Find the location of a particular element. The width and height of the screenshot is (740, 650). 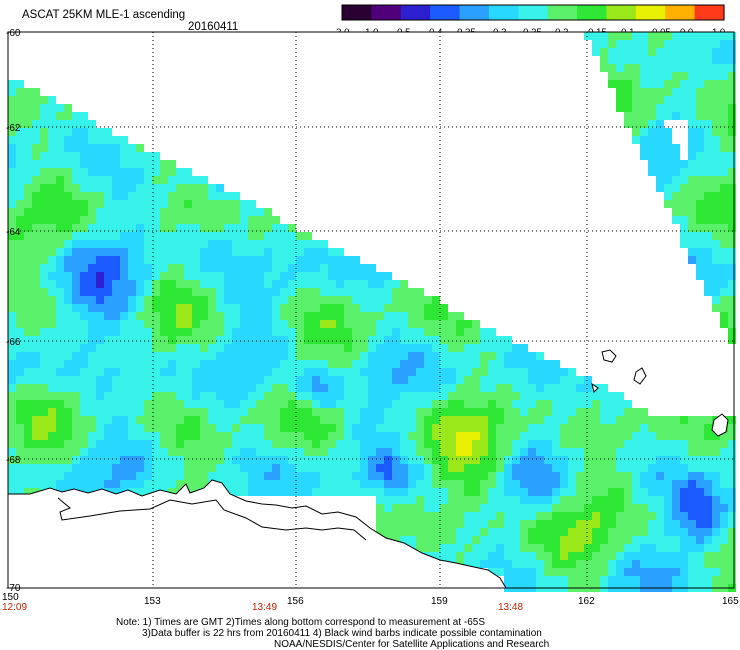

time-labels: 12:09 13:49 13:48 is located at coordinates (262, 607).